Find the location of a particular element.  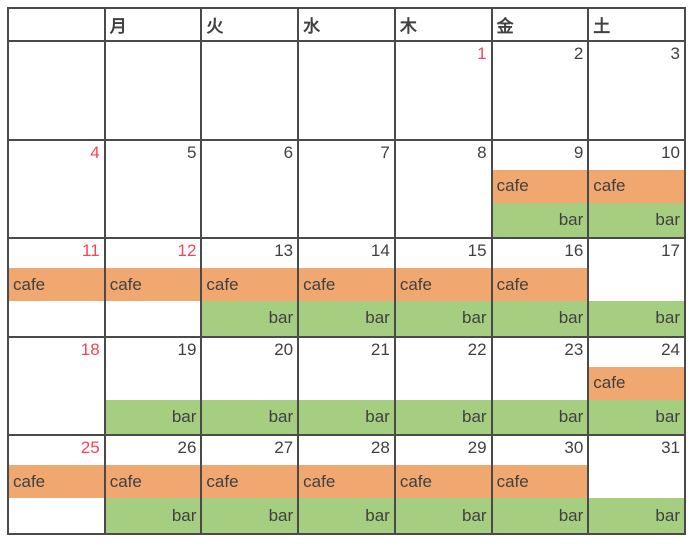

day-cell: 25 cafe is located at coordinates (56, 484).